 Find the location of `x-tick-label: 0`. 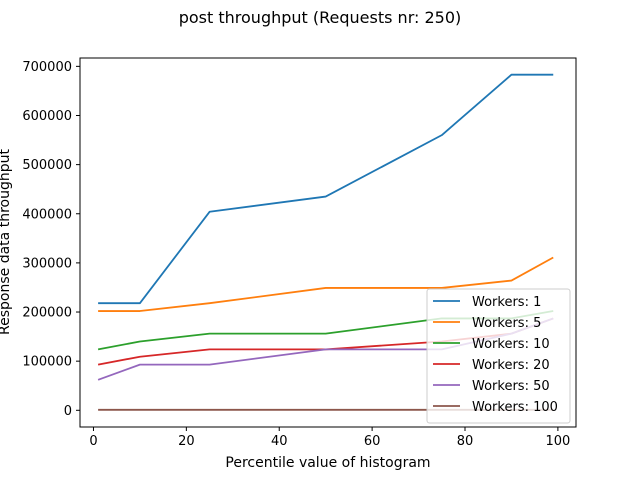

x-tick-label: 0 is located at coordinates (93, 441).